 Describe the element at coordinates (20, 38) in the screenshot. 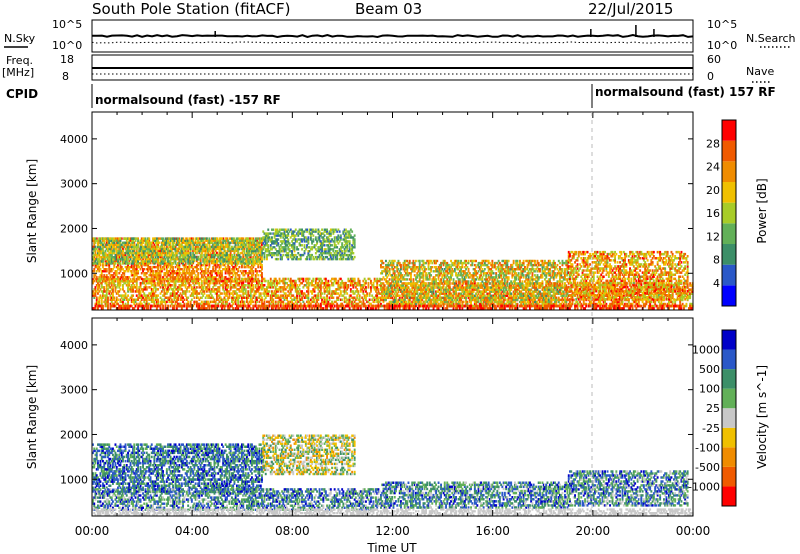

I see `nsky-label: N.Sky` at that location.